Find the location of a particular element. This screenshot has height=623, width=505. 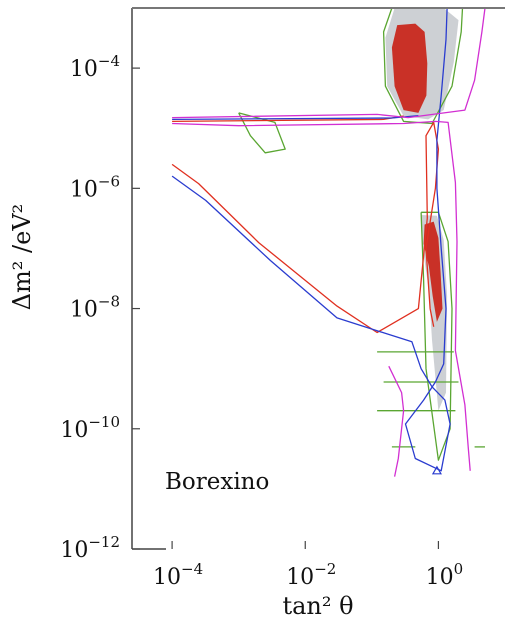

x-tick-label: 10⁻⁴ is located at coordinates (178, 575).